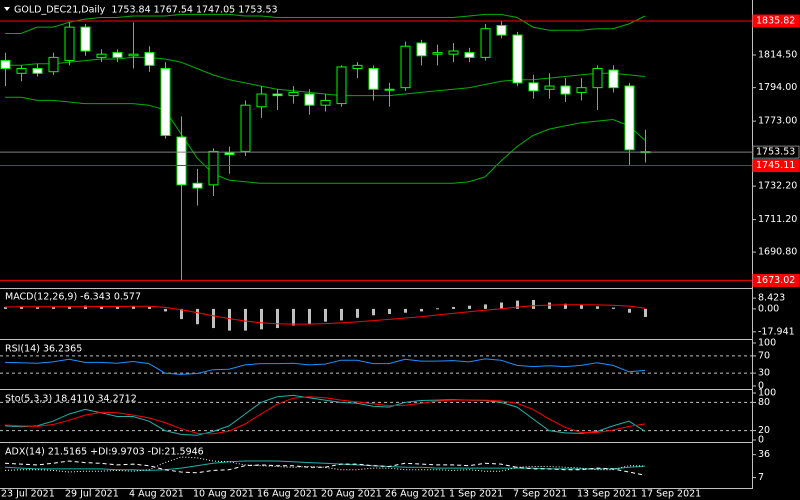 The height and width of the screenshot is (500, 800). I want to click on y-tick-label: 1690.80, so click(777, 252).